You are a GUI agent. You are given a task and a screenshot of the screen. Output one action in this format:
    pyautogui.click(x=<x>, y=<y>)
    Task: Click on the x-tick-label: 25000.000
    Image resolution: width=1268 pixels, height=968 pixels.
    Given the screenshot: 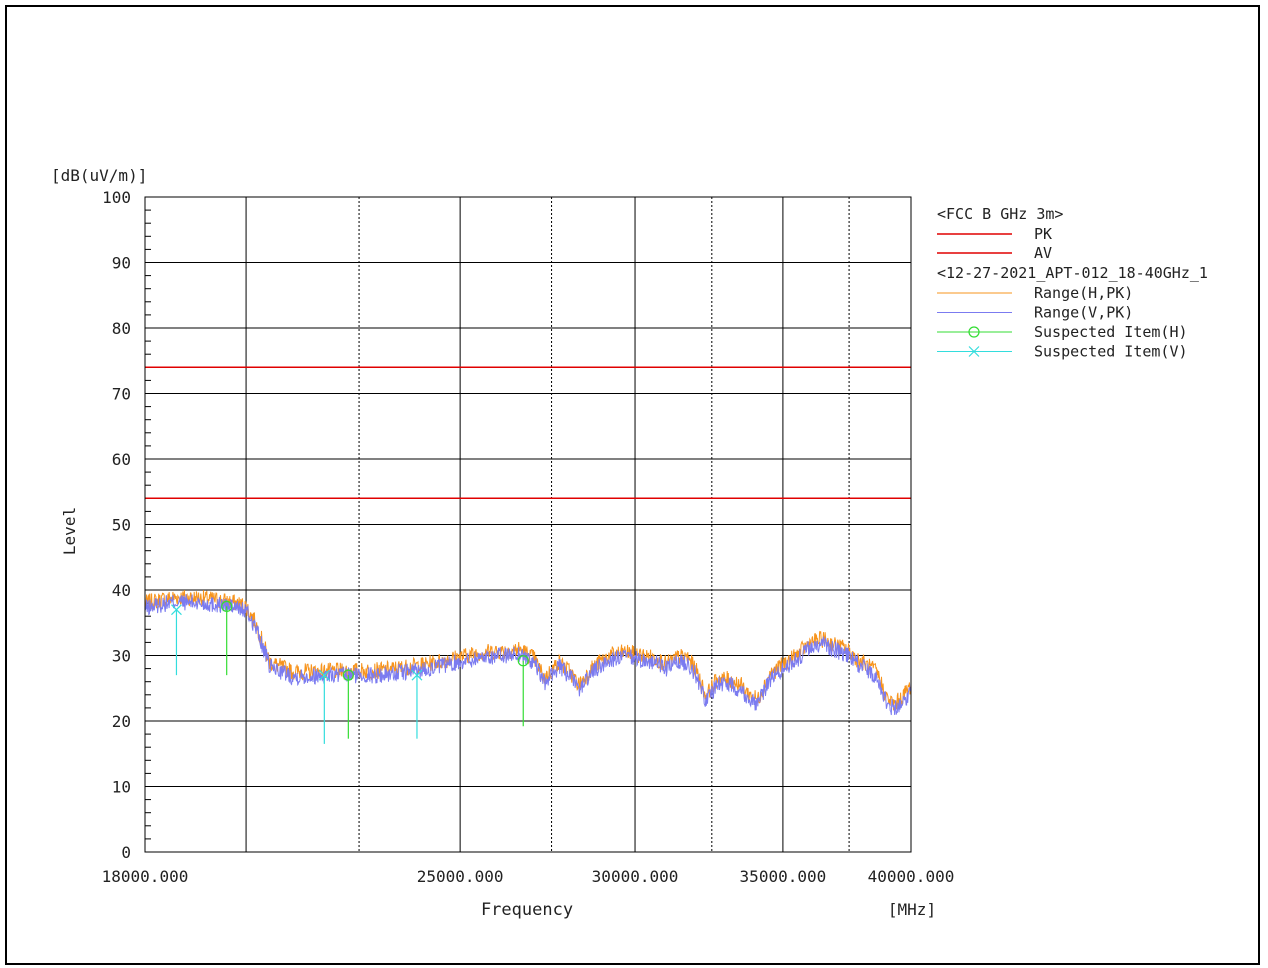 What is the action you would take?
    pyautogui.click(x=460, y=876)
    